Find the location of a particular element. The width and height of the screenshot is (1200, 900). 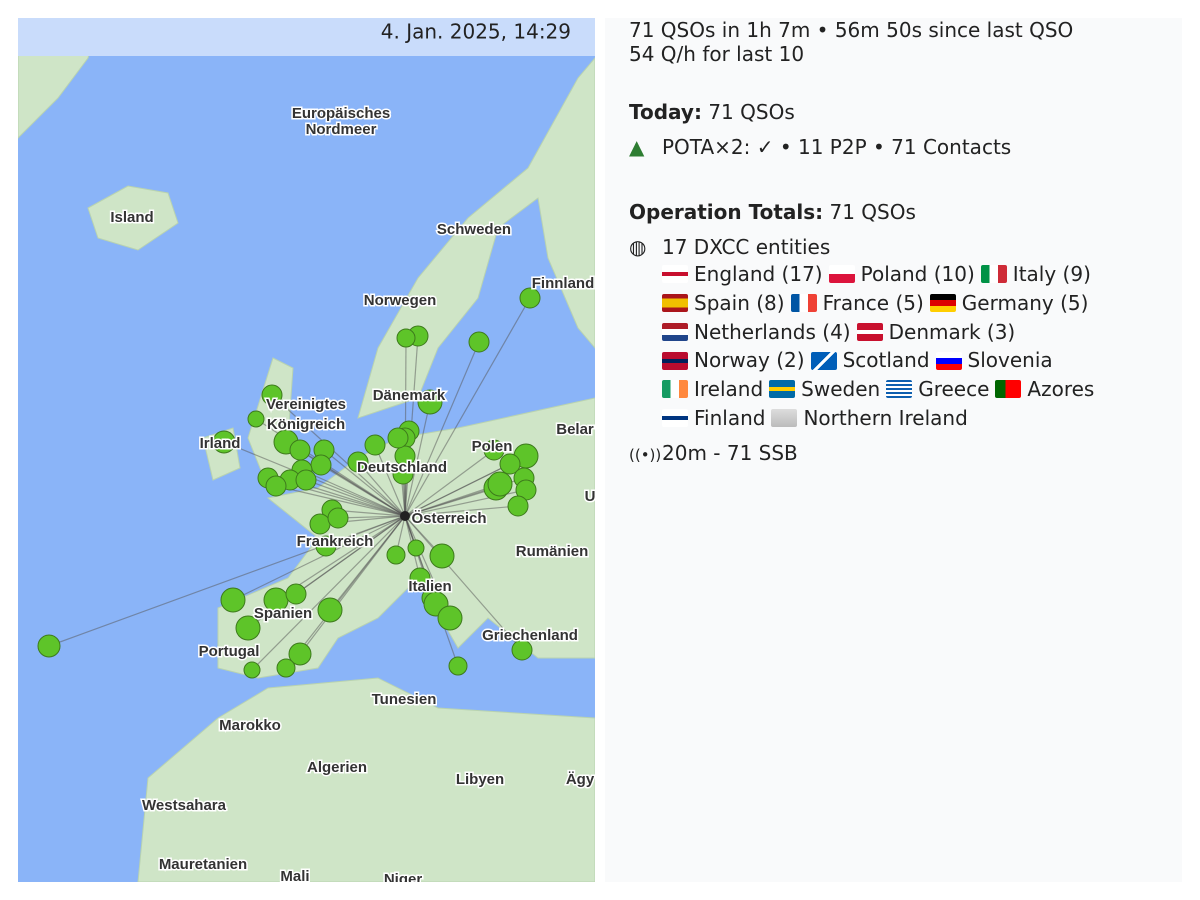

map-label: Island is located at coordinates (131, 217).